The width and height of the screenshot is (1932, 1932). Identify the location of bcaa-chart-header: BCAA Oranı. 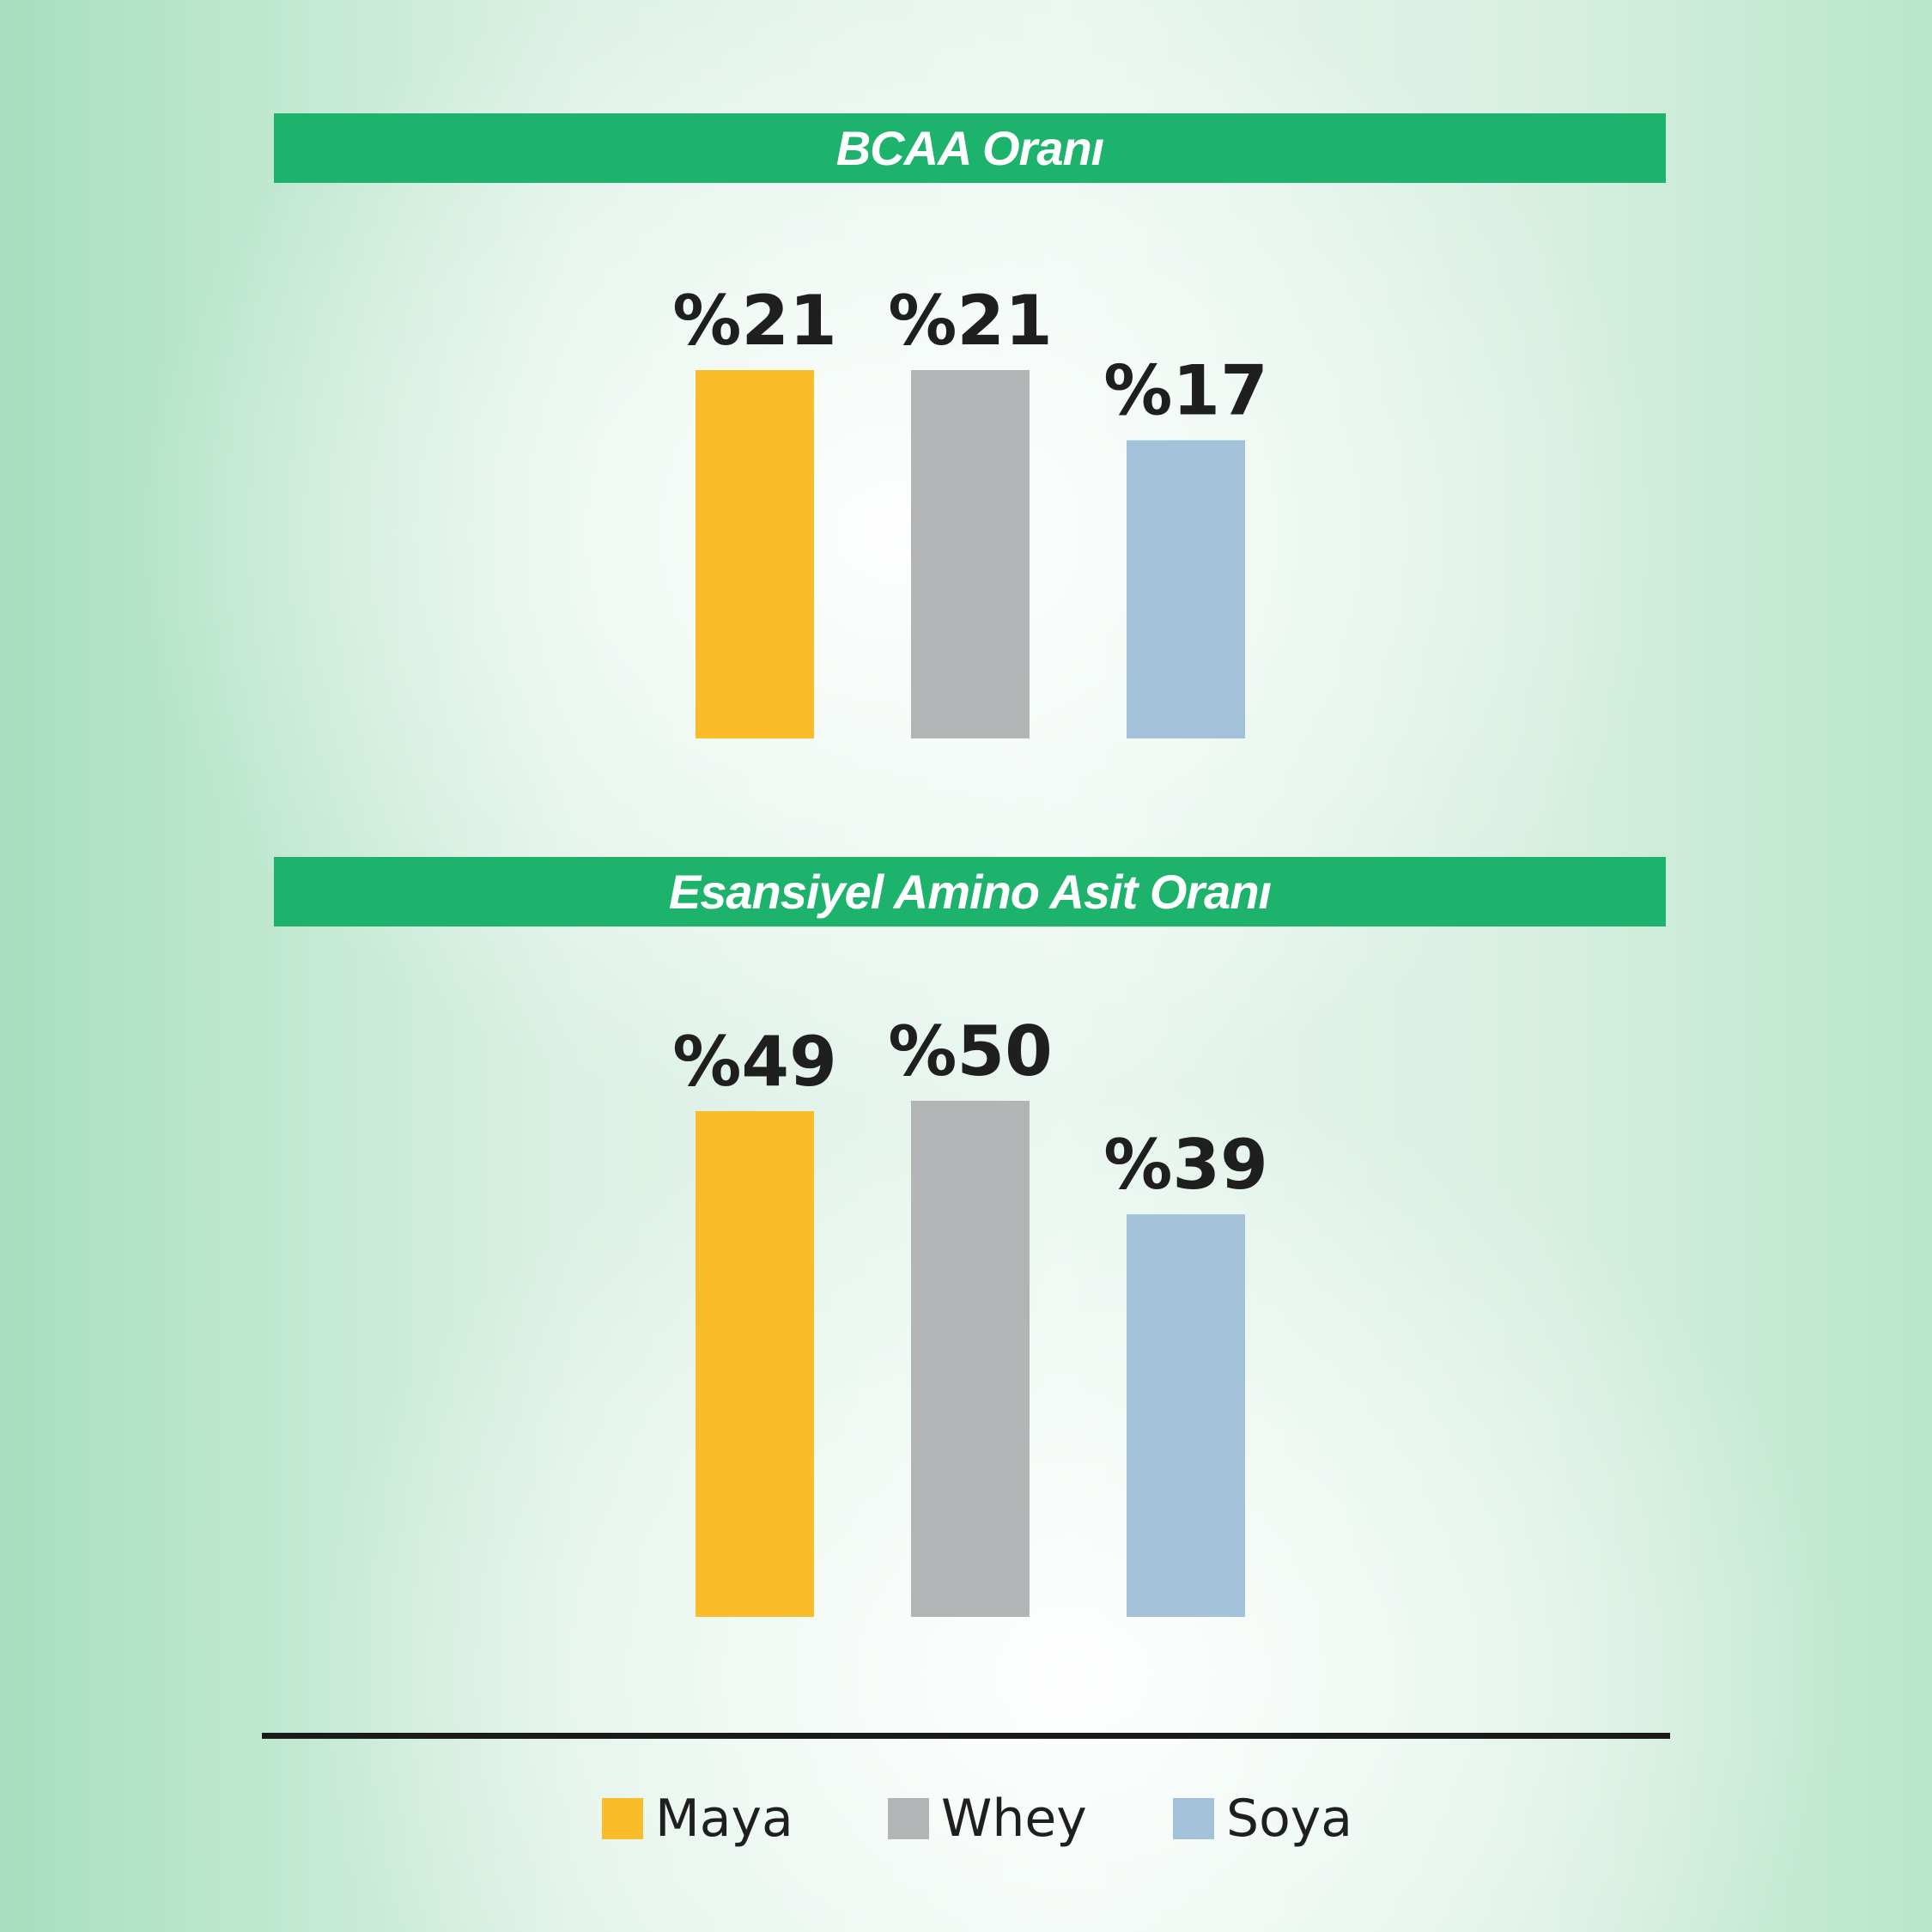
(970, 148).